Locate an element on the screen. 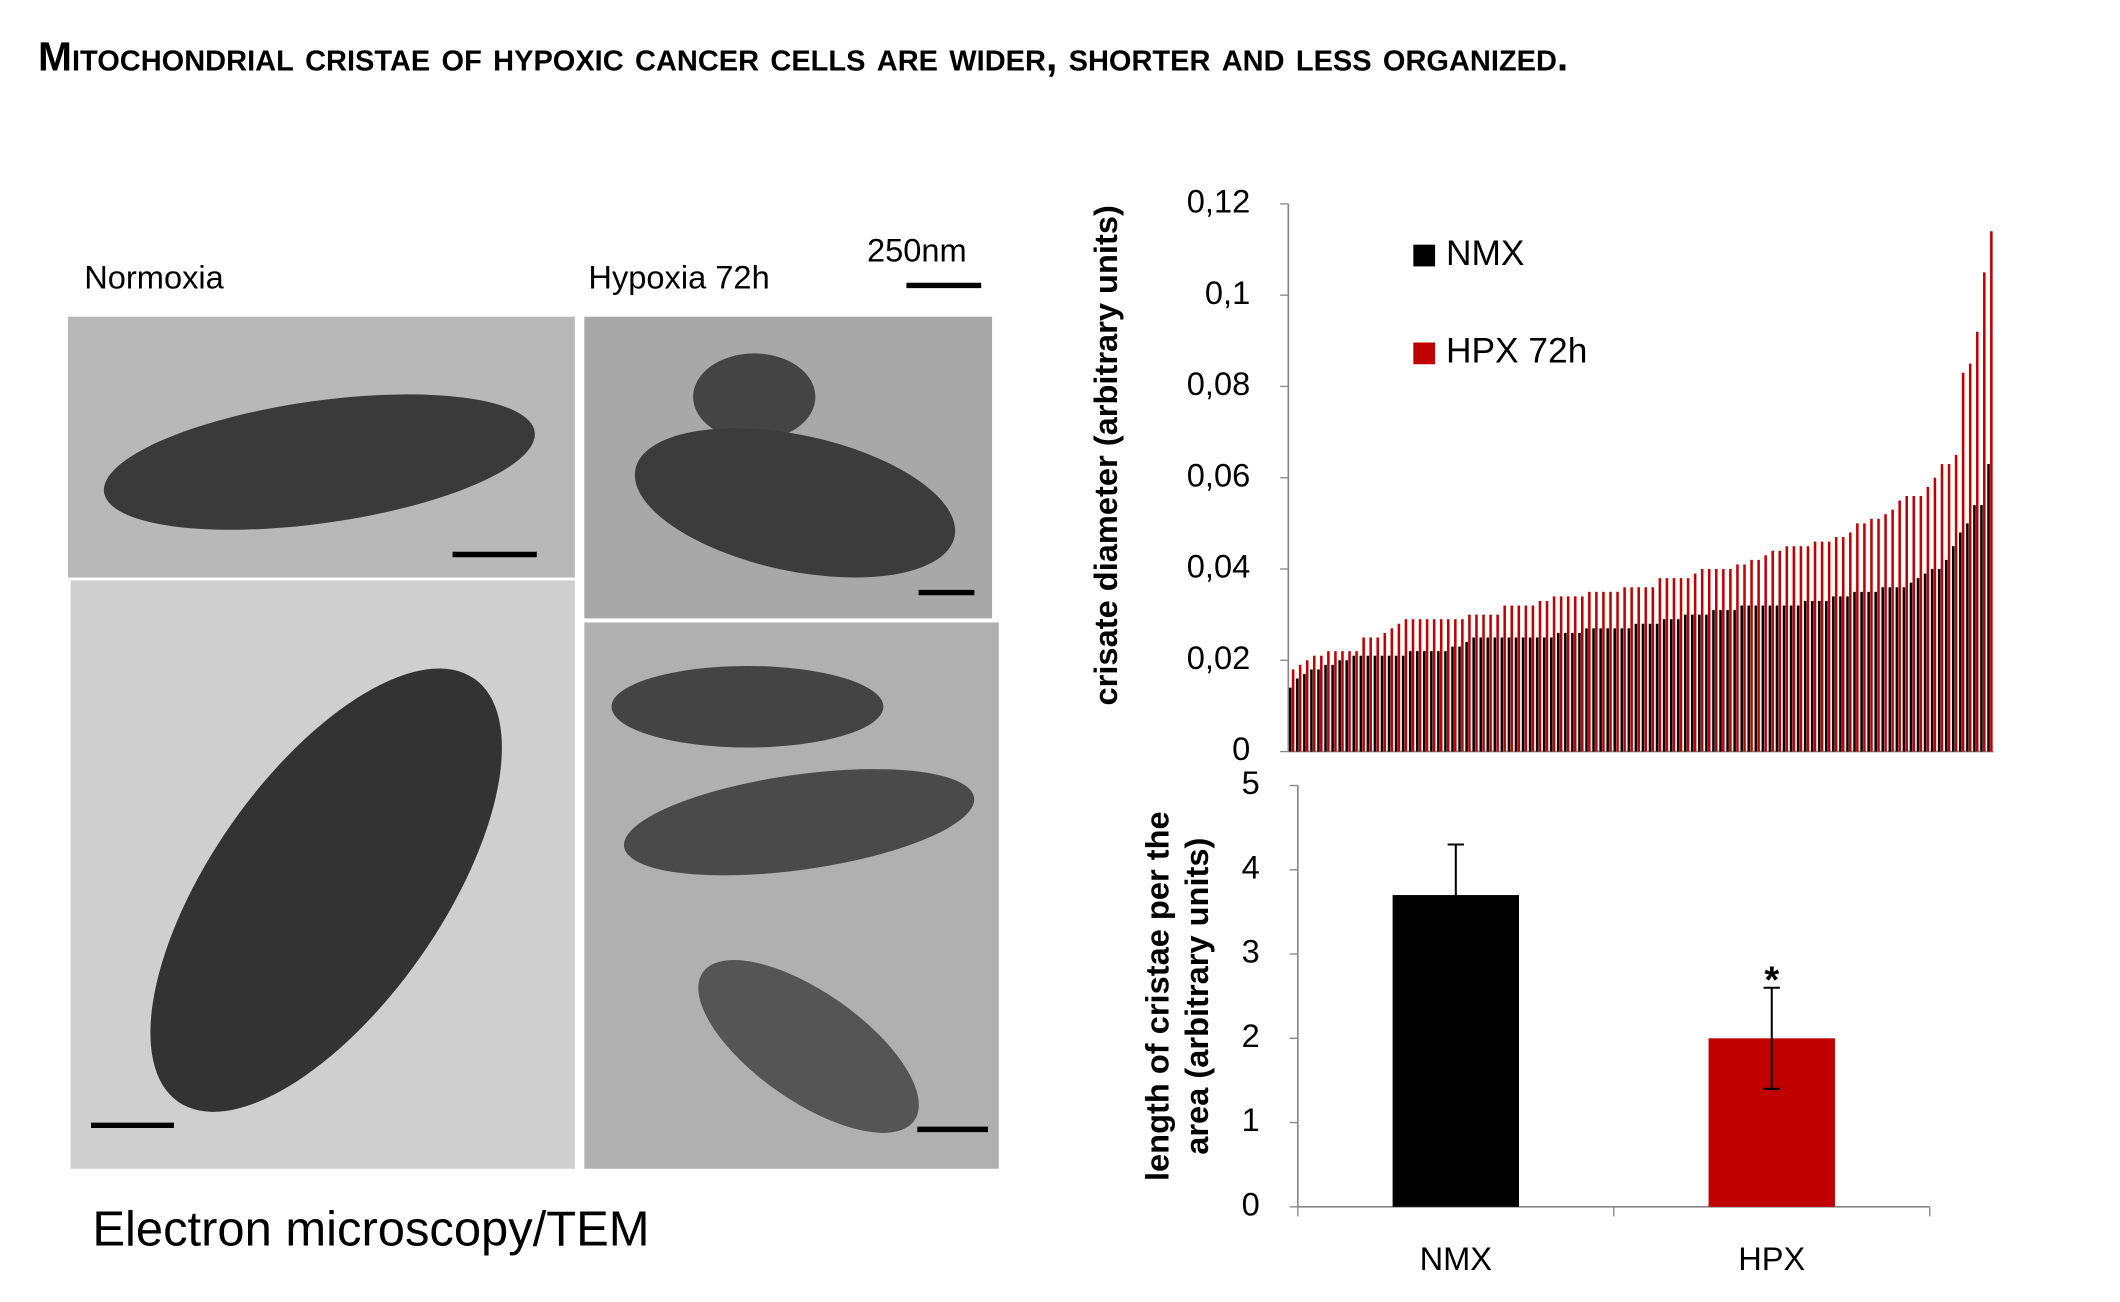  y-axis-title: crisate diameter (arbitrary units) is located at coordinates (1106, 455).